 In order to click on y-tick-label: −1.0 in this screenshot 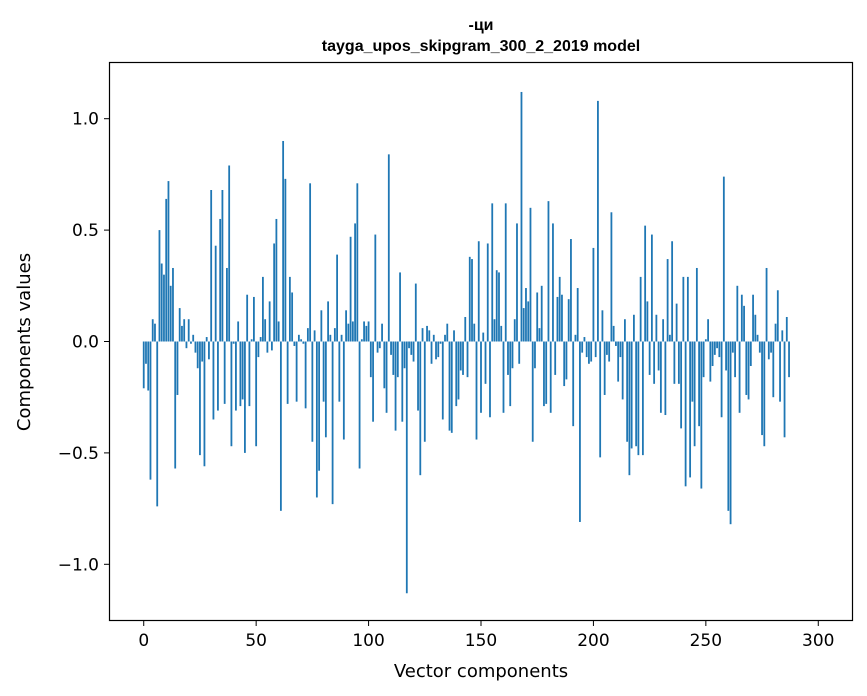, I will do `click(78, 565)`.